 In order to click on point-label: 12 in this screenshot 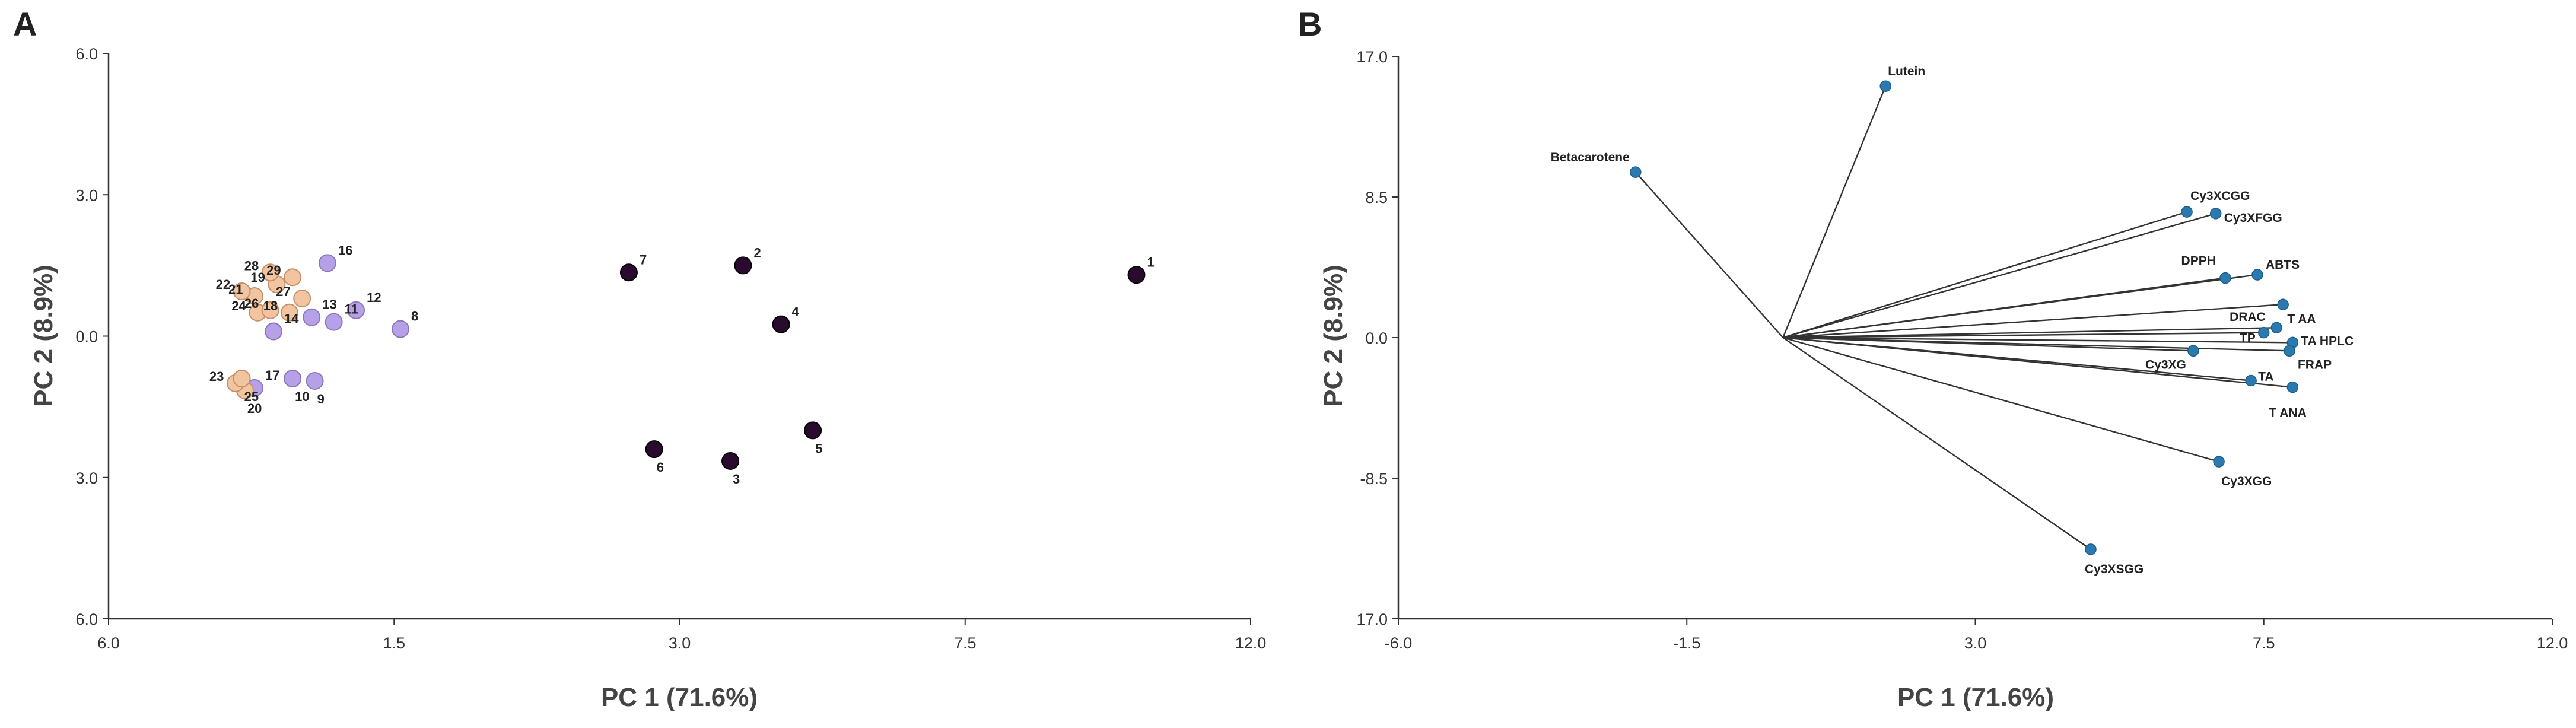, I will do `click(374, 297)`.